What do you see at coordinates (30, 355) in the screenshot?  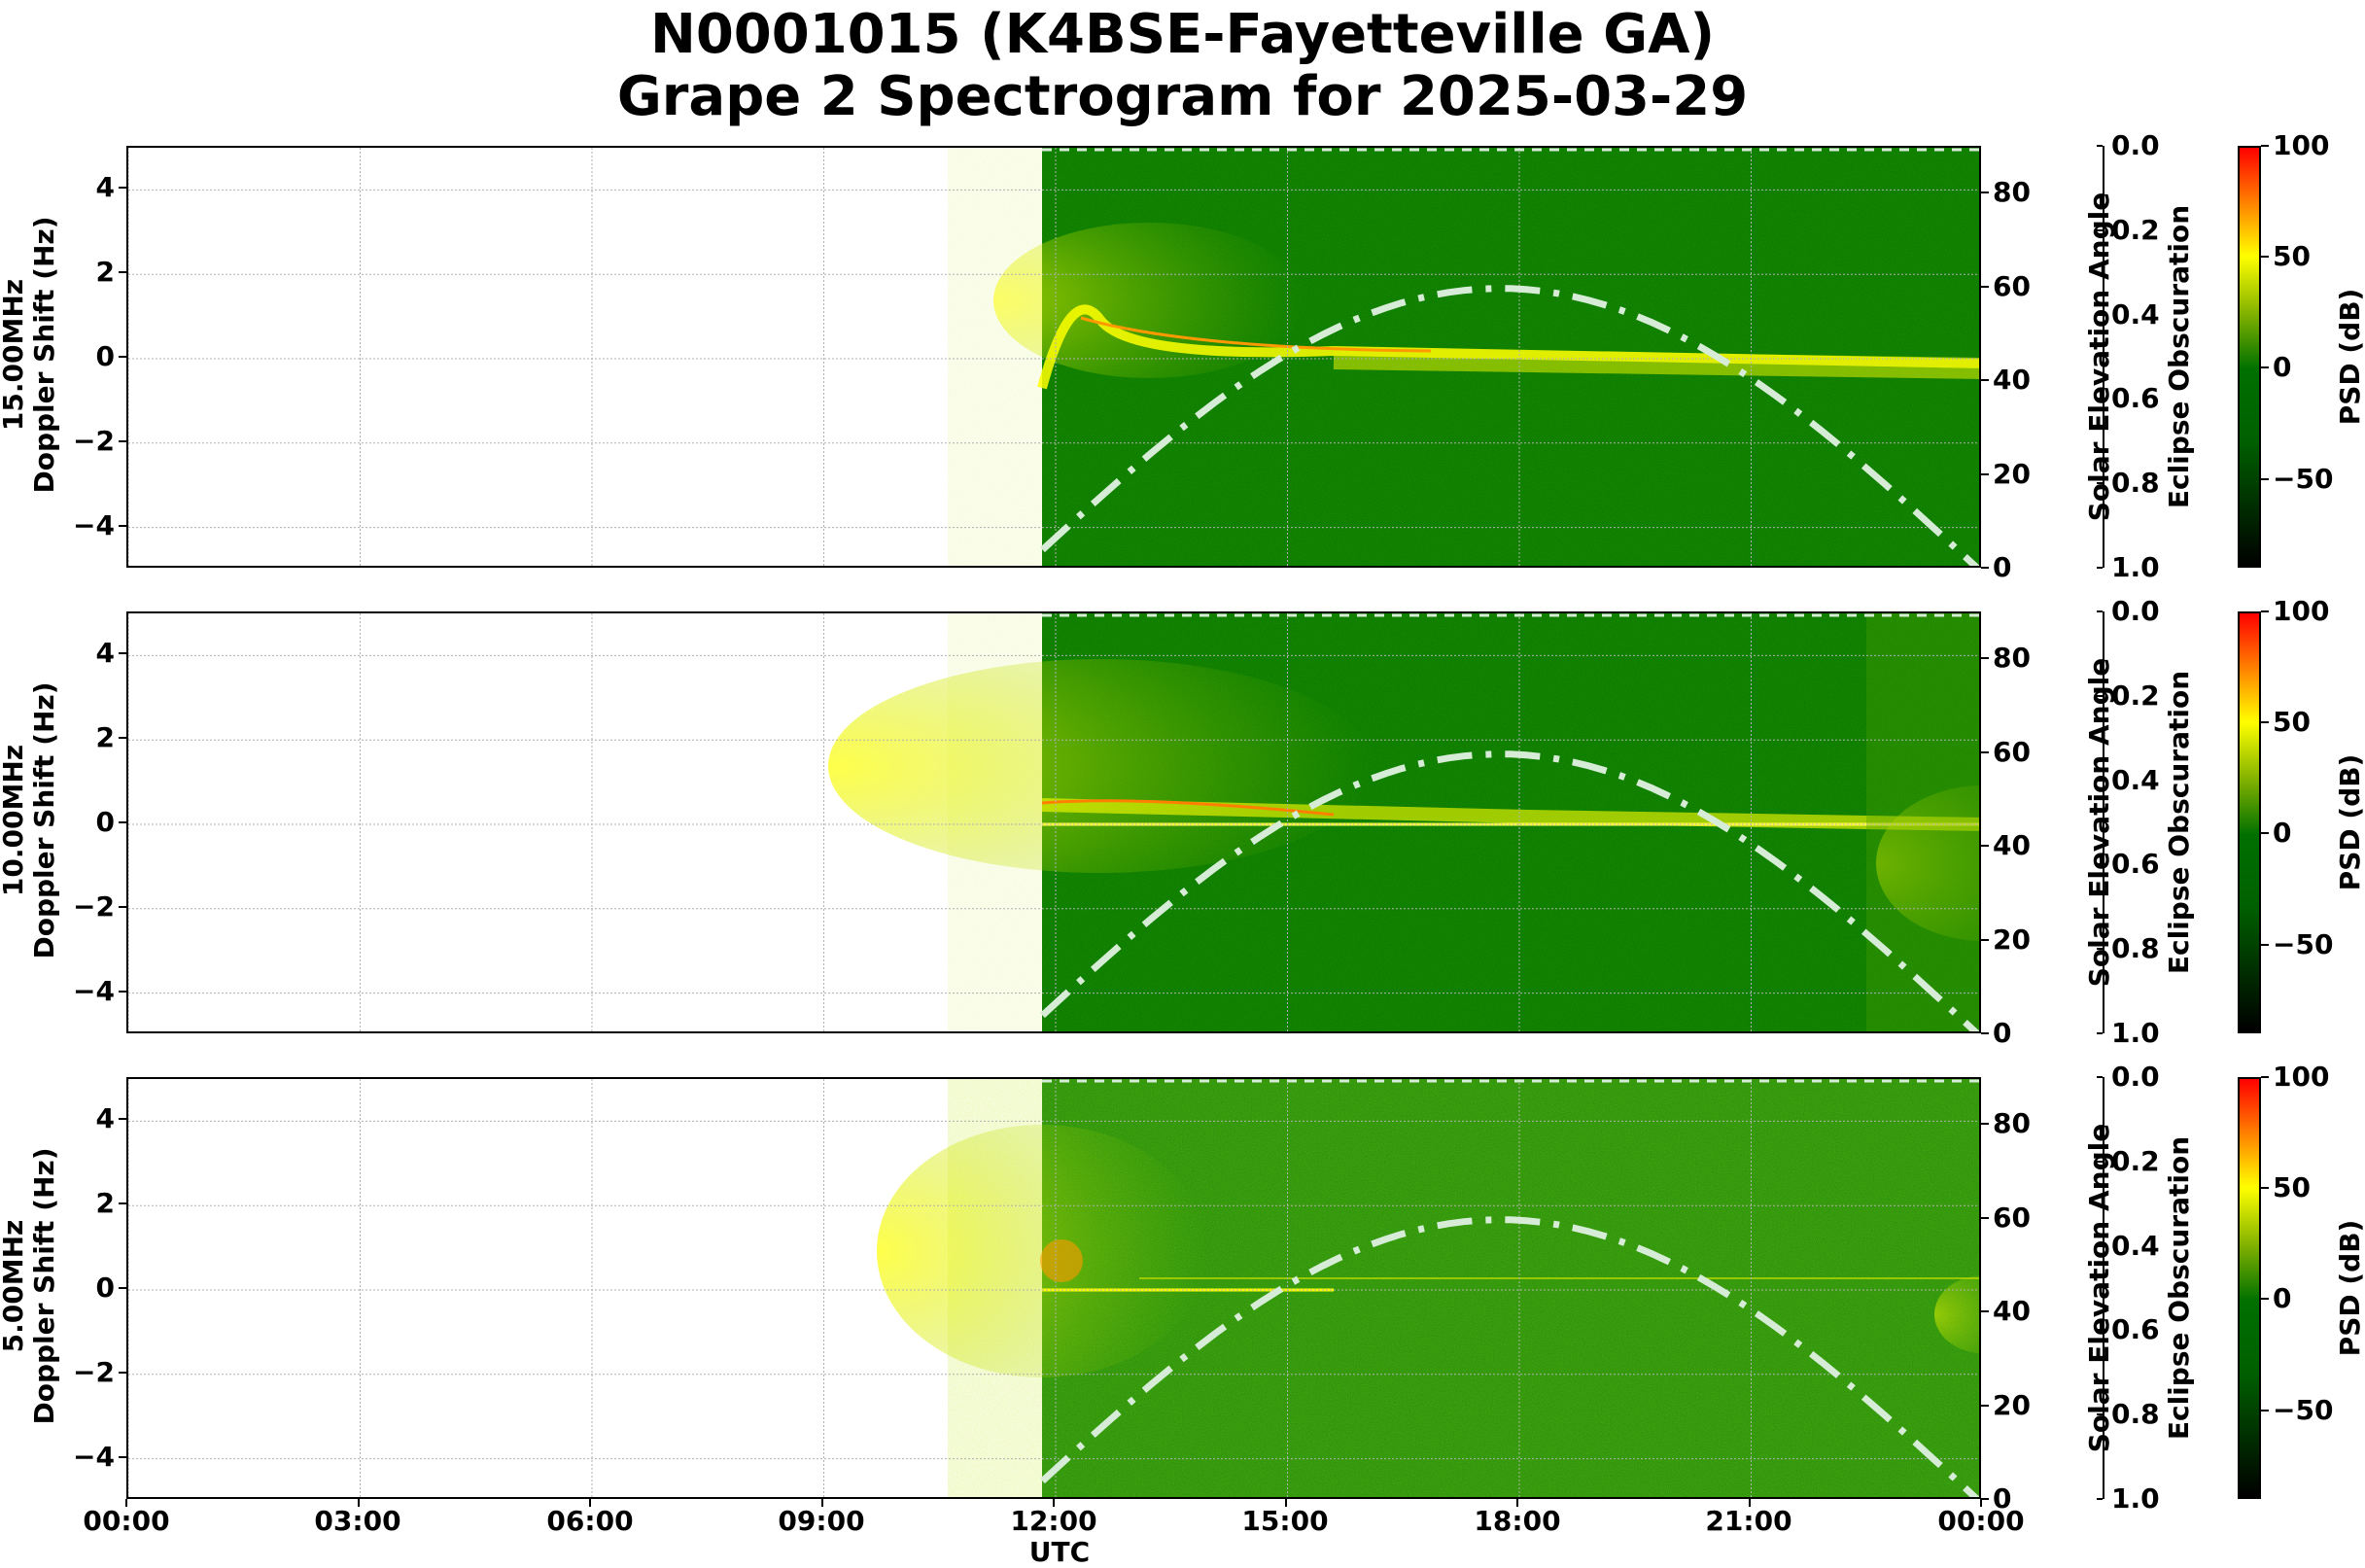 I see `y-axis-label: 15.00MHz Doppler Shift (Hz)` at bounding box center [30, 355].